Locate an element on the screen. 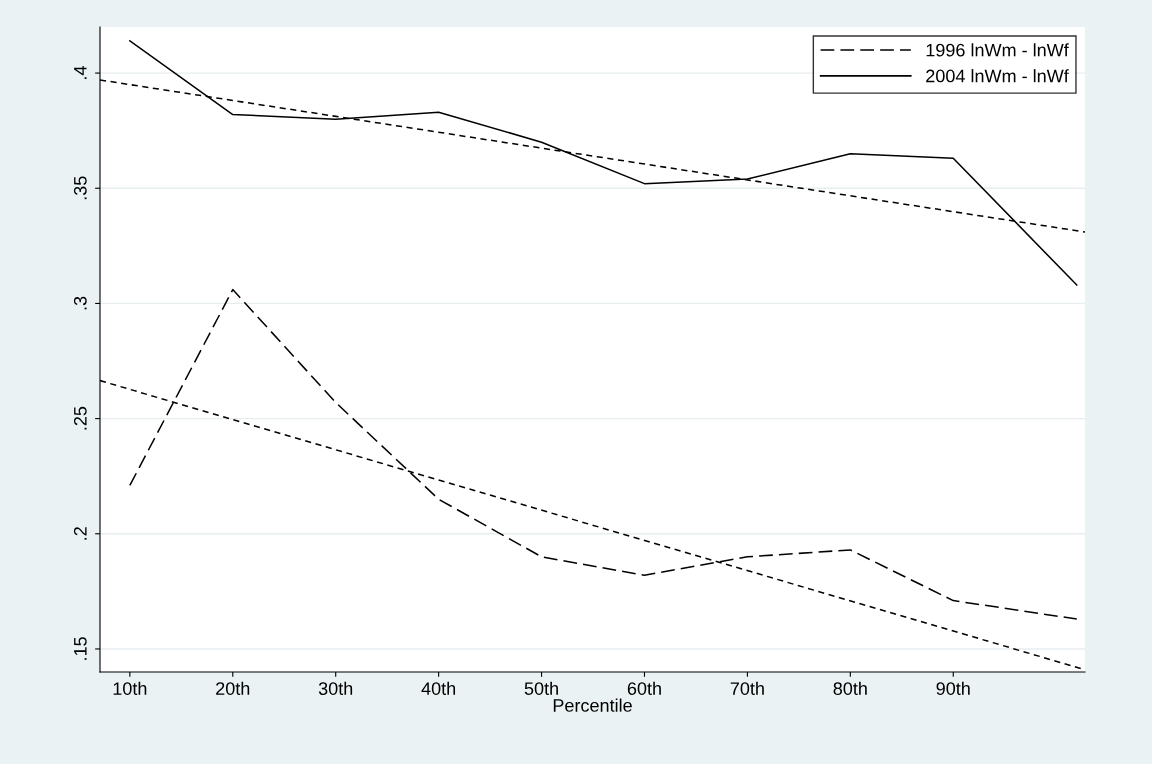  x-axis-title: Percentile is located at coordinates (592, 705).